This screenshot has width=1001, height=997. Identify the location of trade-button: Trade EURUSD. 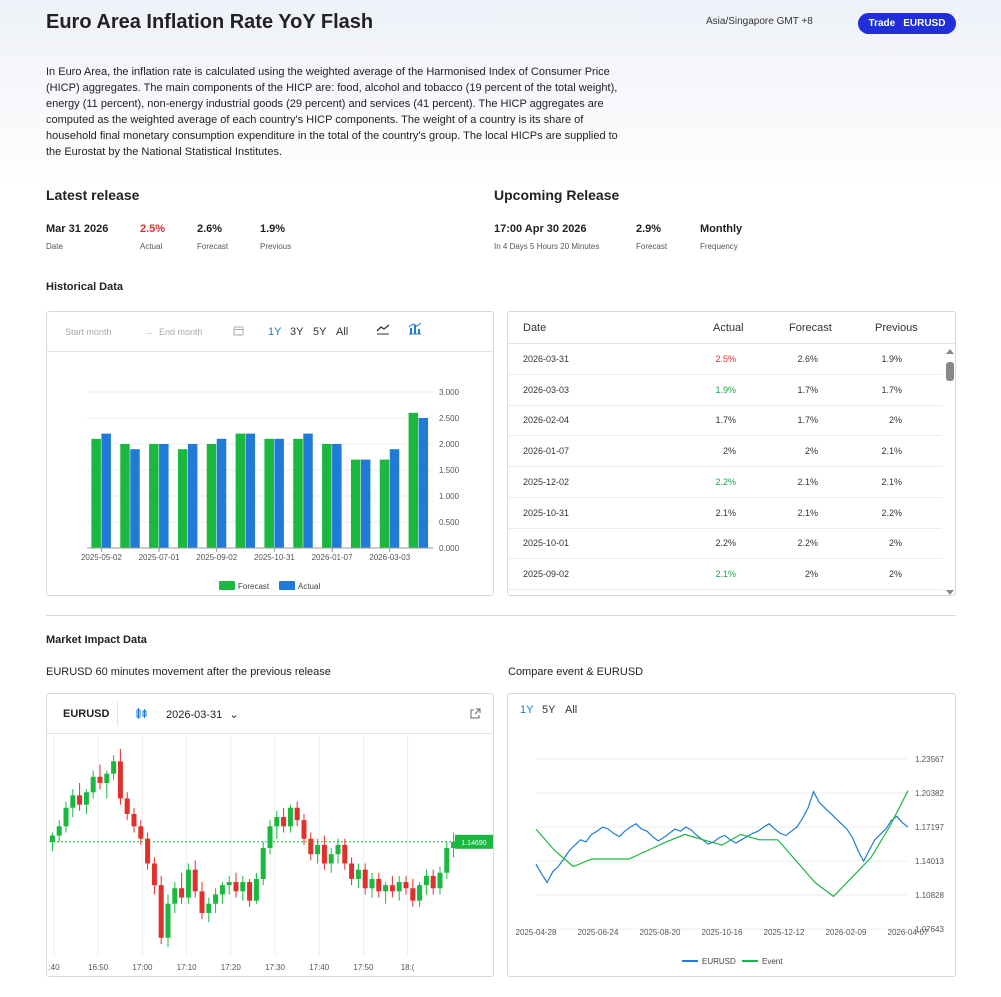
(907, 23).